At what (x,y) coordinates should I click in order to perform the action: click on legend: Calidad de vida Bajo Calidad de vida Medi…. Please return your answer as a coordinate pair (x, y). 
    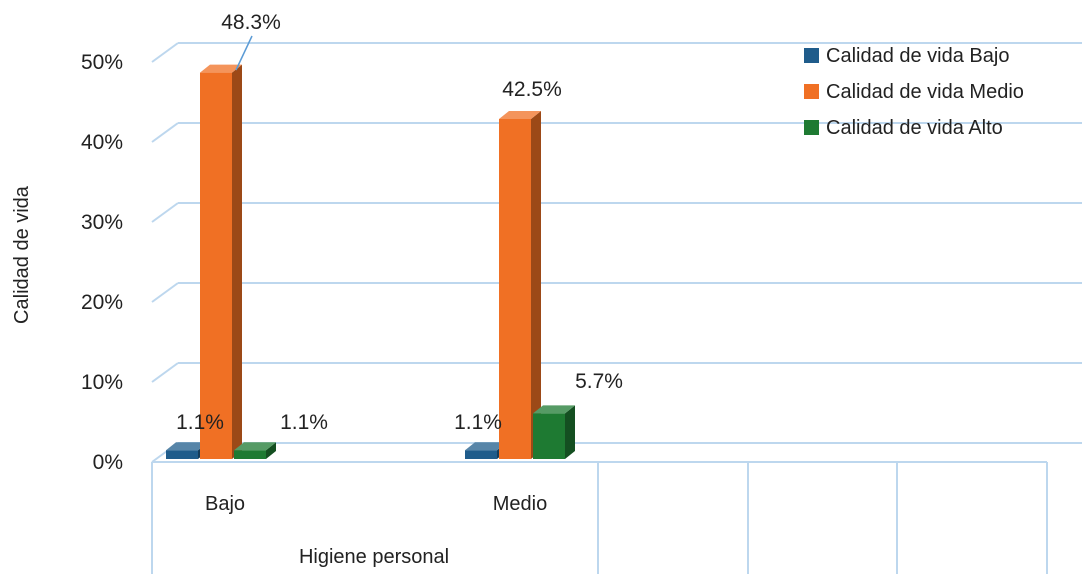
    Looking at the image, I should click on (914, 92).